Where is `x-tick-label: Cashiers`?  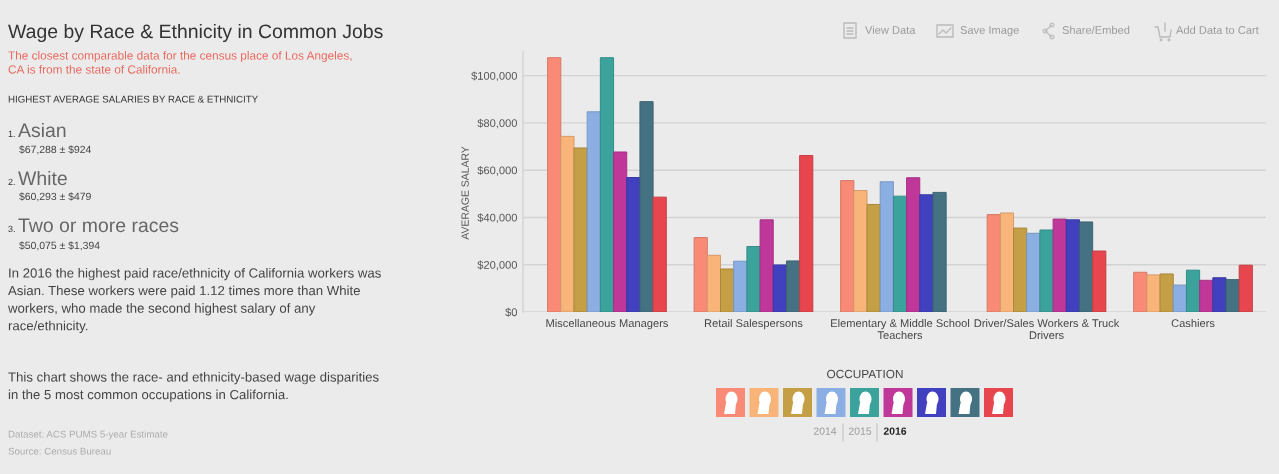 x-tick-label: Cashiers is located at coordinates (1193, 323).